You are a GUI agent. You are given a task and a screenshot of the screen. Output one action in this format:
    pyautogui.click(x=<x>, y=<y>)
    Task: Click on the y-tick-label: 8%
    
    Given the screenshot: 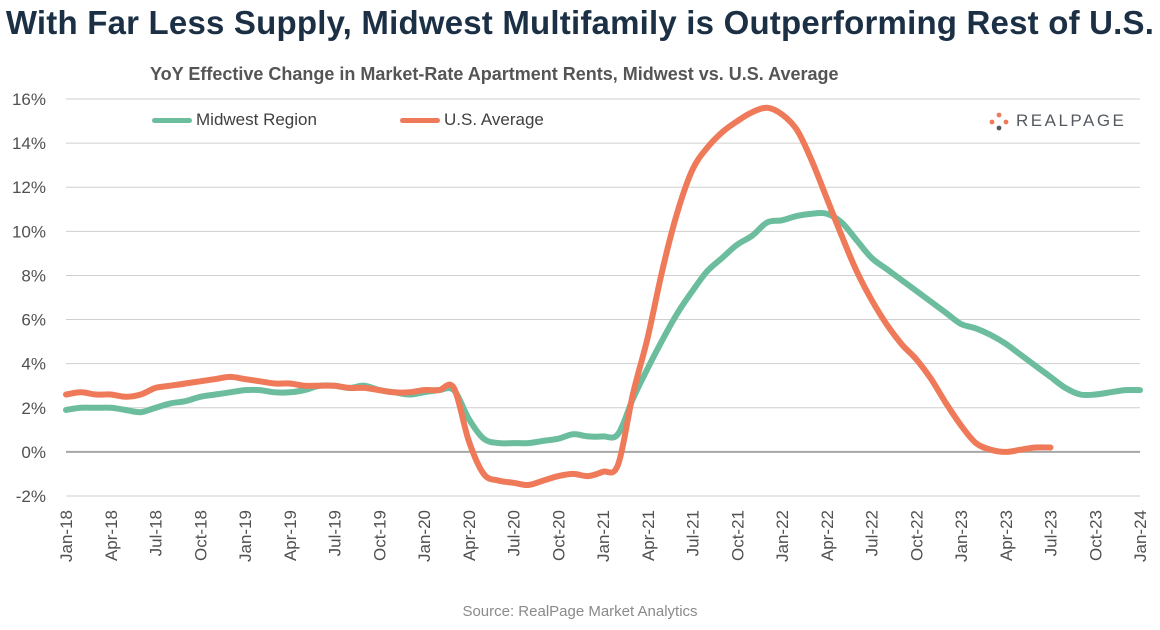 What is the action you would take?
    pyautogui.click(x=33, y=275)
    